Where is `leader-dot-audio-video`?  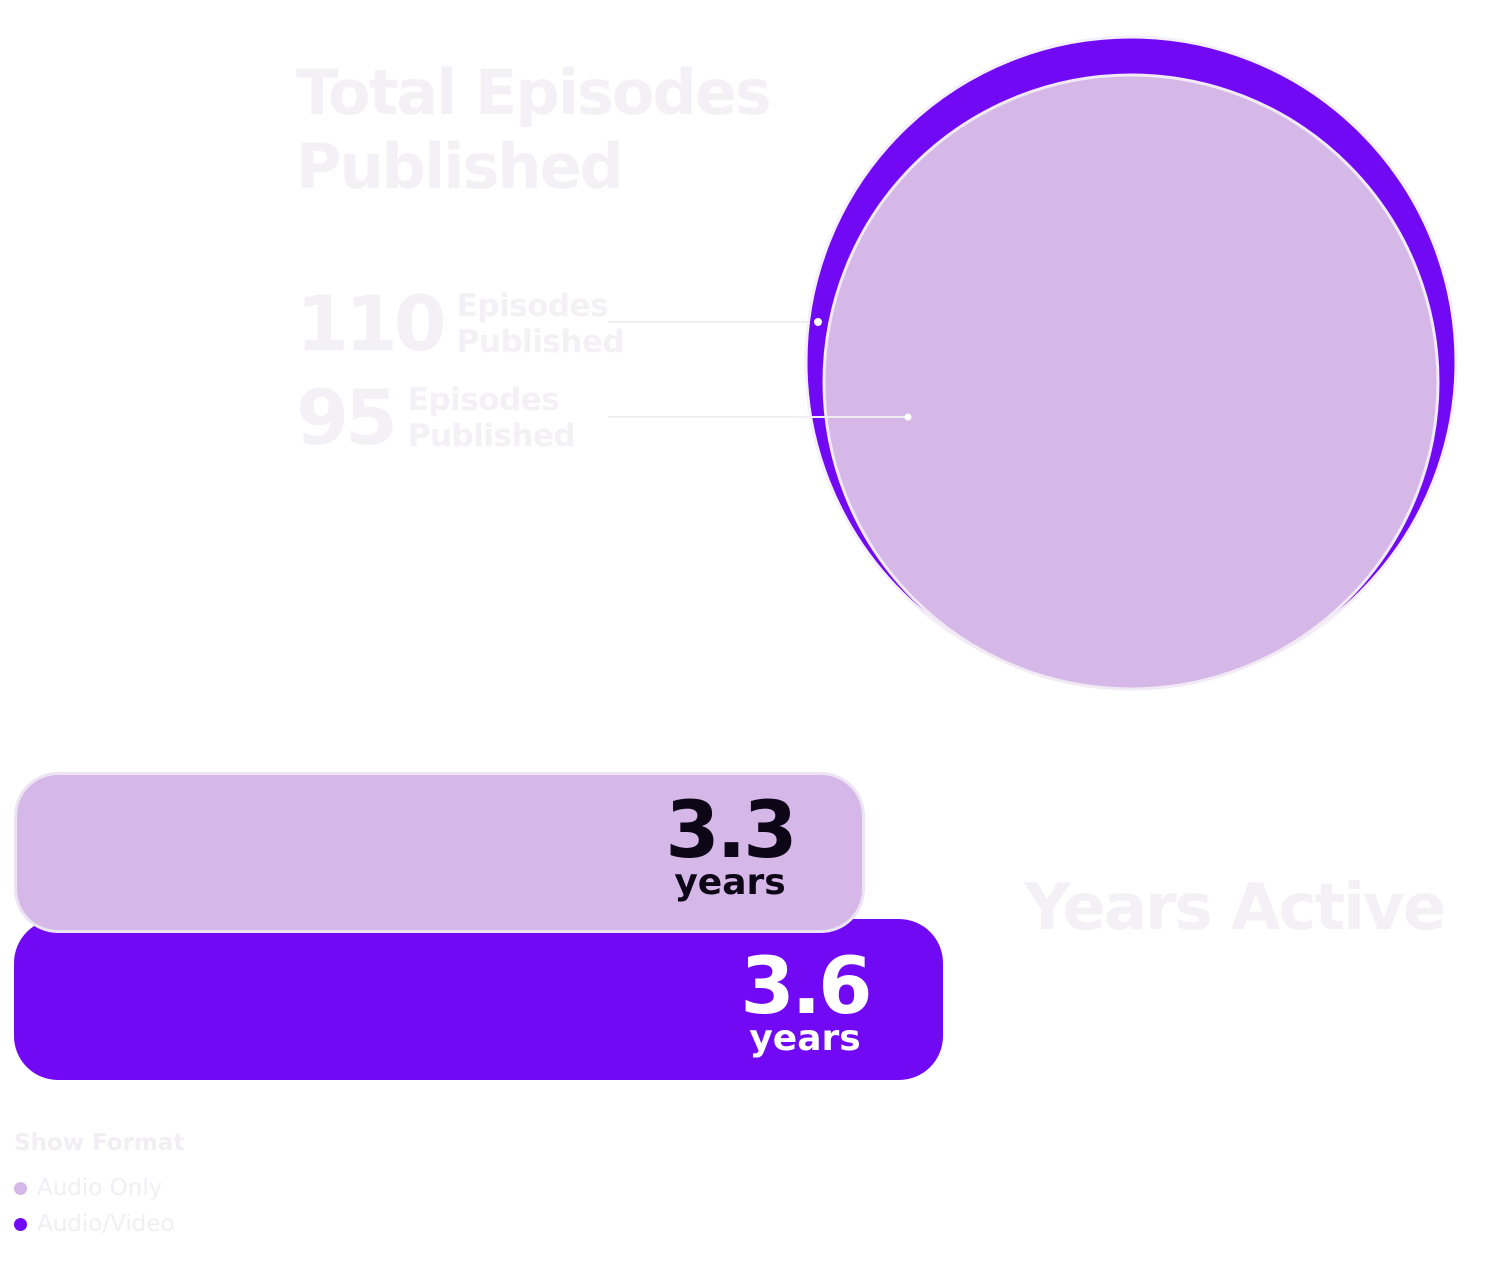
leader-dot-audio-video is located at coordinates (818, 322).